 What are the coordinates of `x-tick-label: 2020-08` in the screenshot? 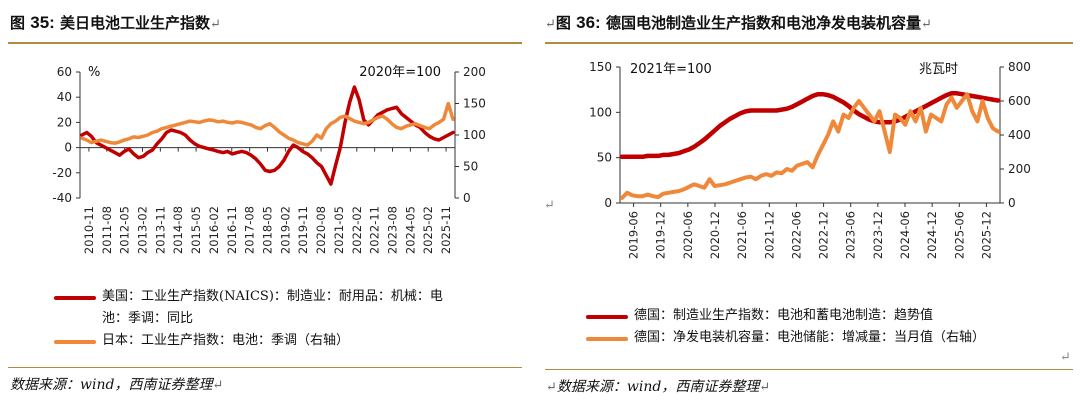 It's located at (321, 230).